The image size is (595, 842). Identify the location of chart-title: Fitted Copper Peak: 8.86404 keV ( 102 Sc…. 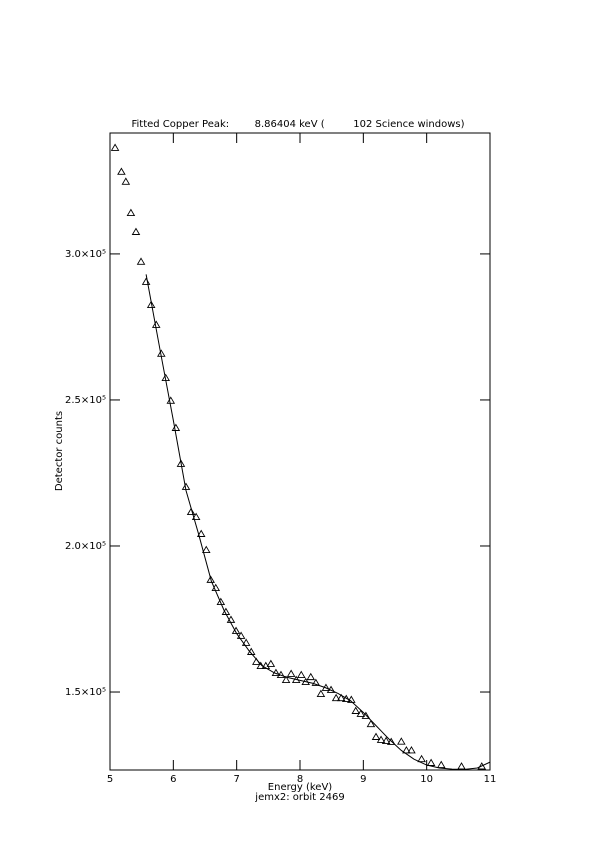
(297, 124).